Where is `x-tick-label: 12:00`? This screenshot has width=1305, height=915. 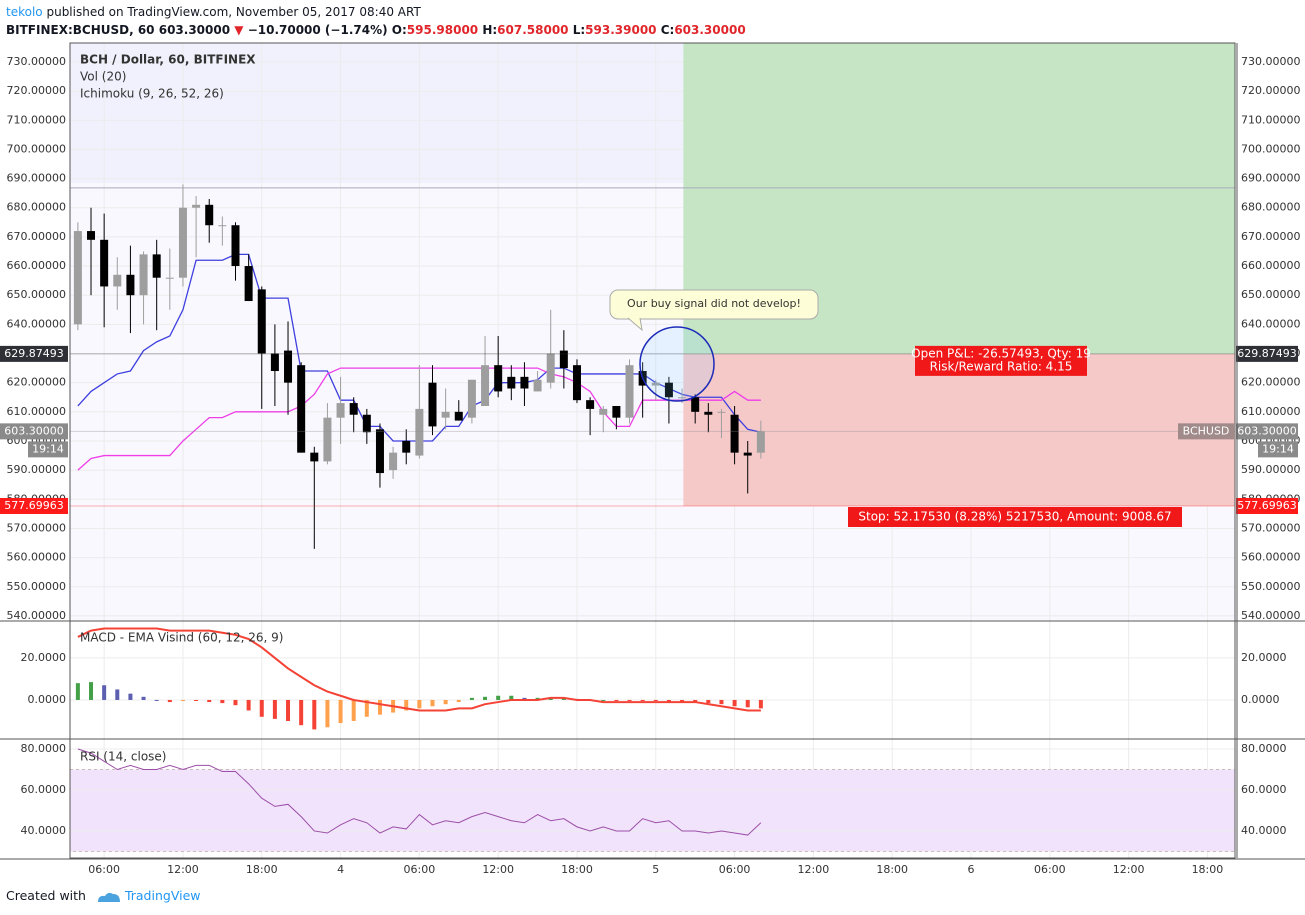 x-tick-label: 12:00 is located at coordinates (183, 869).